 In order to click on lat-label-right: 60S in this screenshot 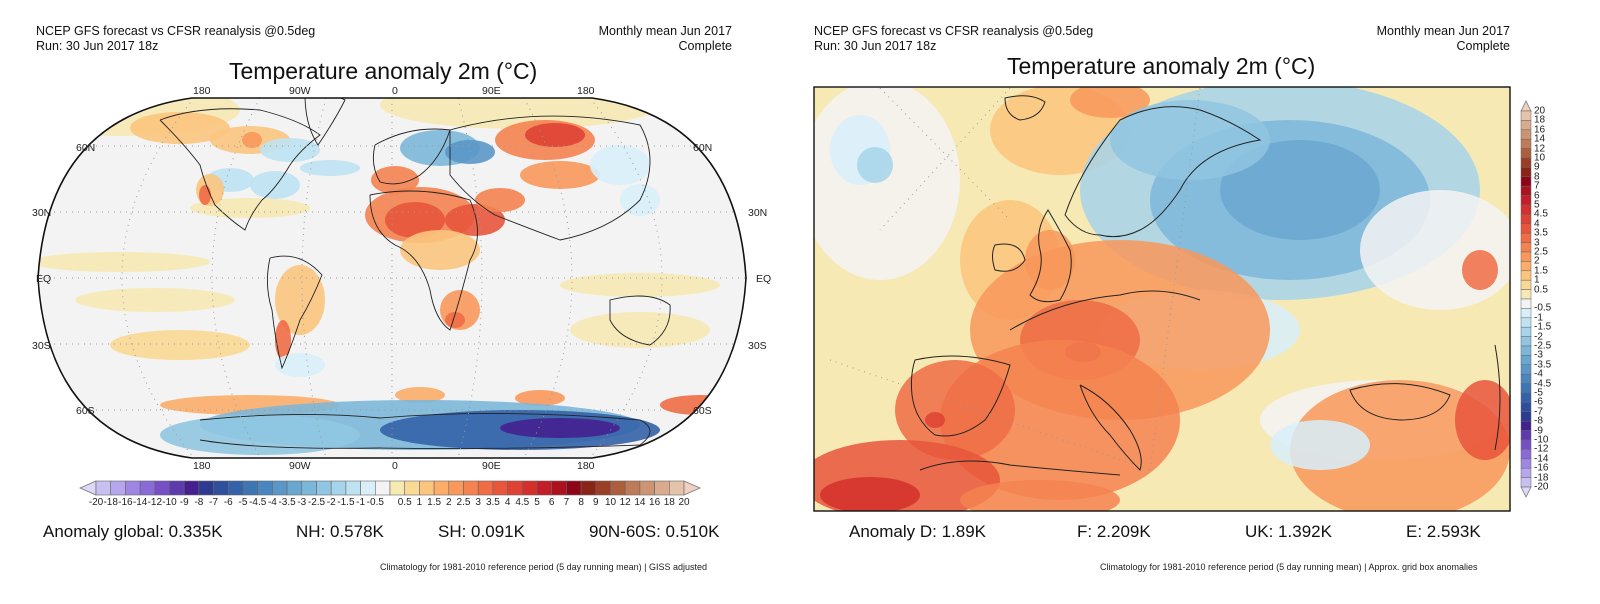, I will do `click(702, 411)`.